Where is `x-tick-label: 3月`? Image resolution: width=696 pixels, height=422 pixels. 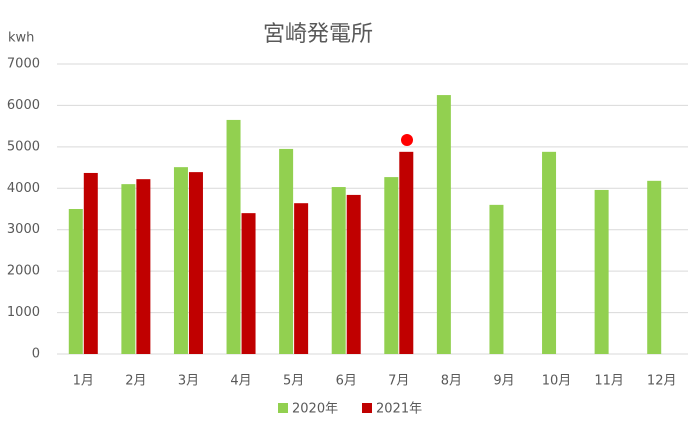 x-tick-label: 3月 is located at coordinates (188, 381).